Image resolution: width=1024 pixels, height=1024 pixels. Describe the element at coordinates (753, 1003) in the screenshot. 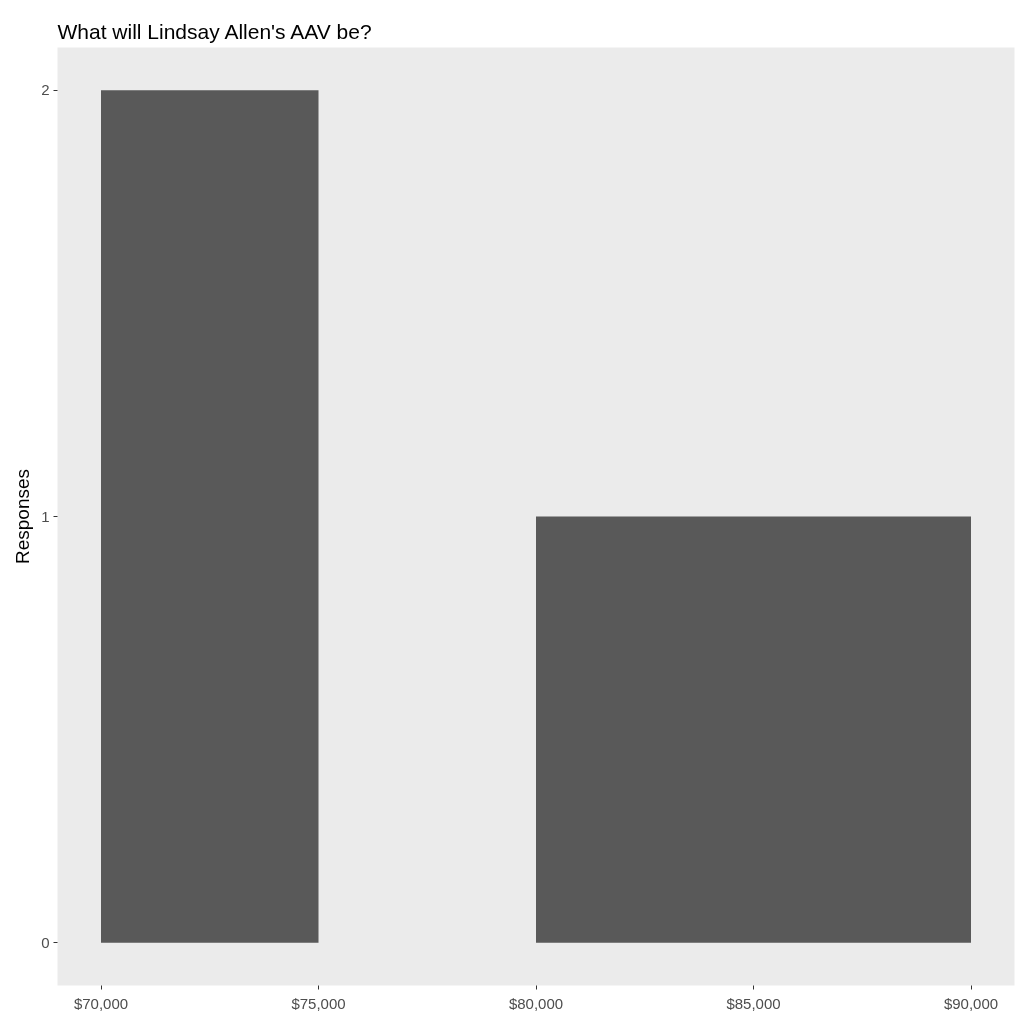

I see `x-tick-label: $85,000` at that location.